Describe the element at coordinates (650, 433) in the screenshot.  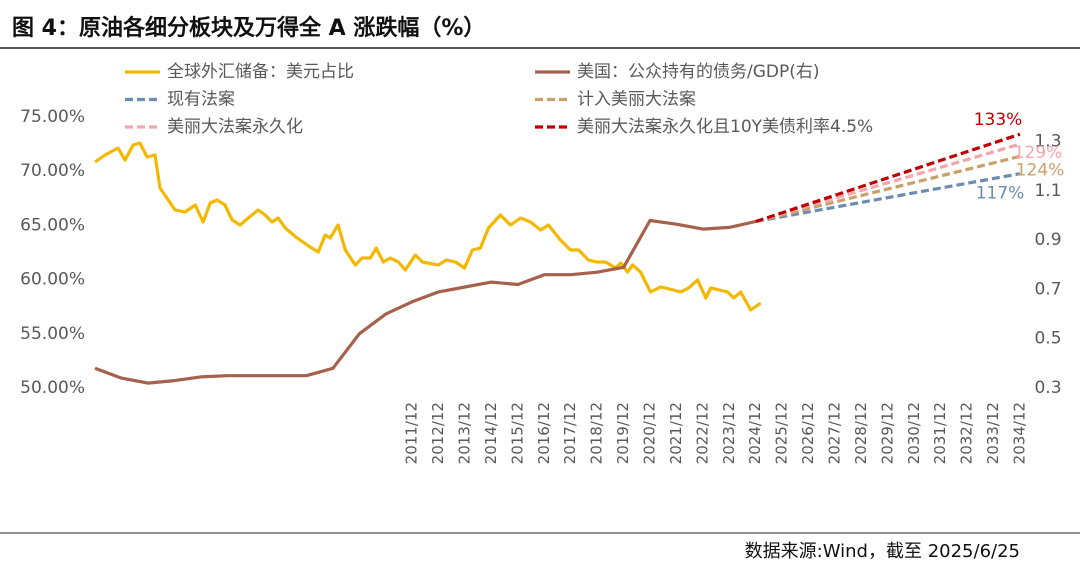
I see `x-tick-label: 2020/12` at that location.